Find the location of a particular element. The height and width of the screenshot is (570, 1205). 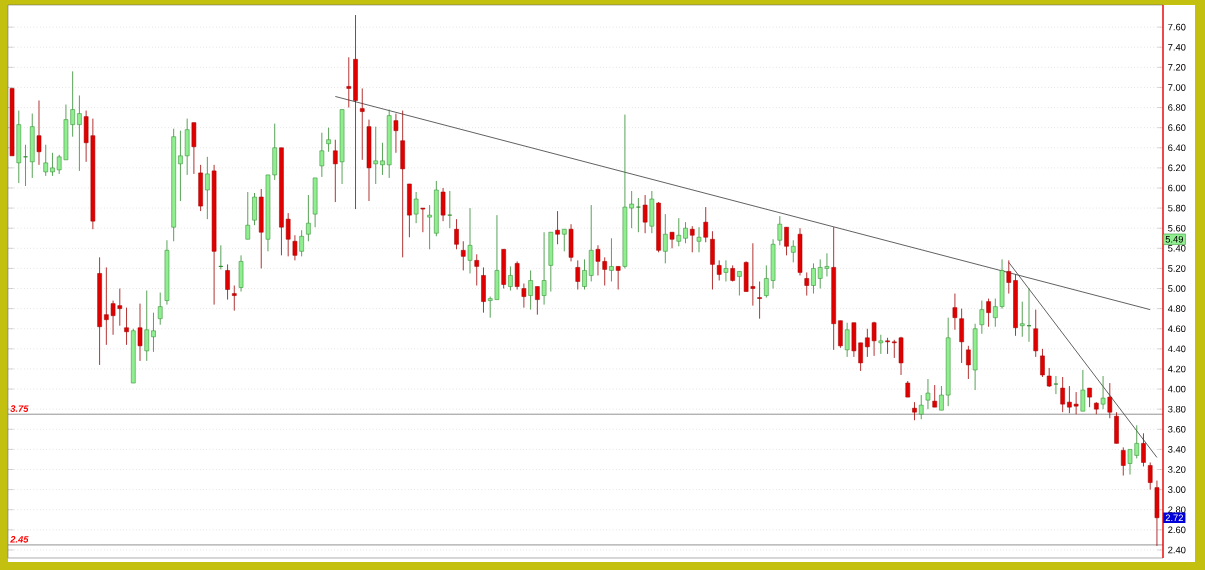

y-tick-label: 7.60 is located at coordinates (1177, 27).